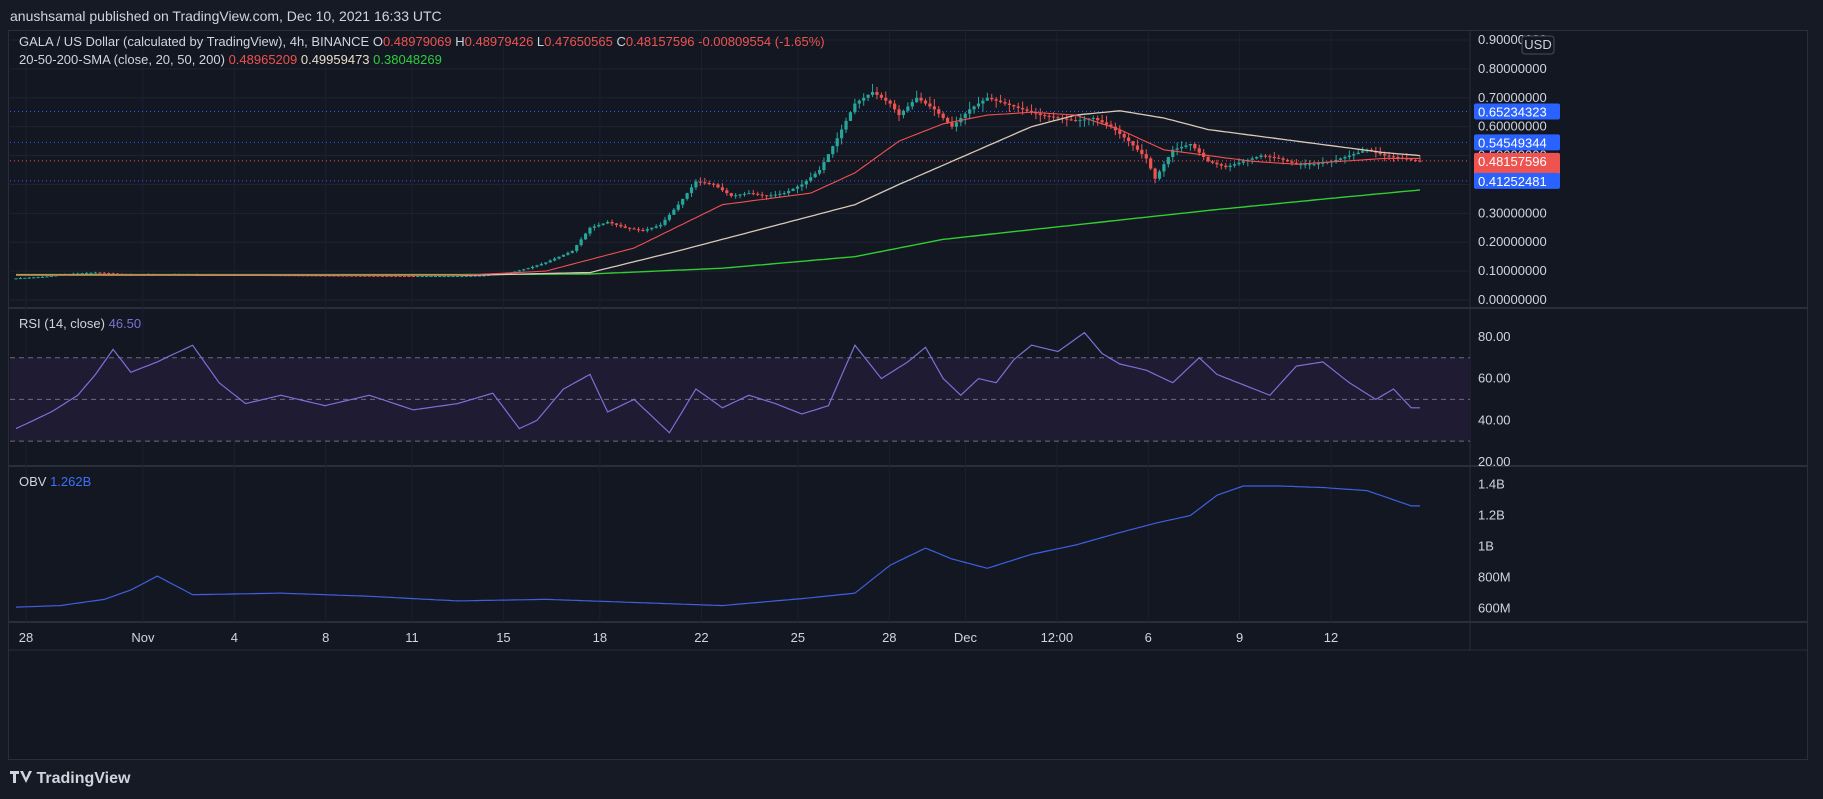 The image size is (1823, 799). I want to click on brand-text: TradingView, so click(83, 778).